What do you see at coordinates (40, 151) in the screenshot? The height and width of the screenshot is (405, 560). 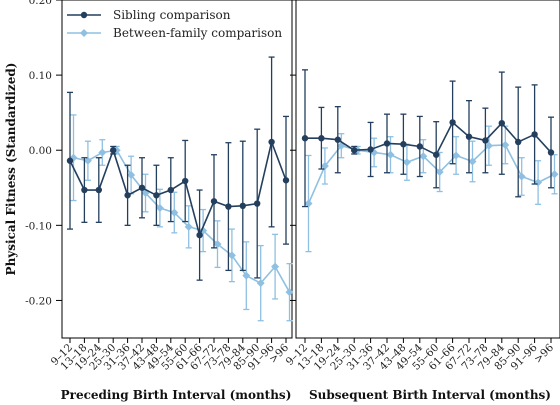 I see `y-tick-label: 0.00` at bounding box center [40, 151].